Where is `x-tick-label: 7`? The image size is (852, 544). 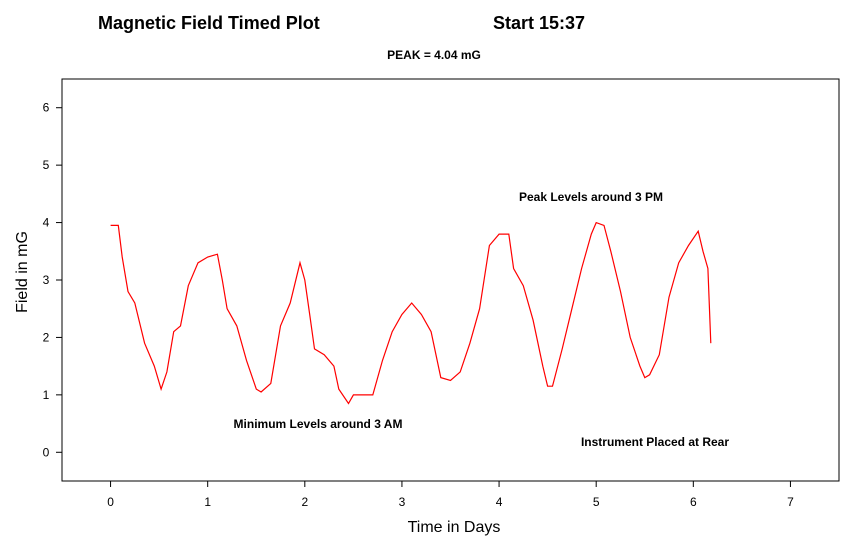 x-tick-label: 7 is located at coordinates (790, 502).